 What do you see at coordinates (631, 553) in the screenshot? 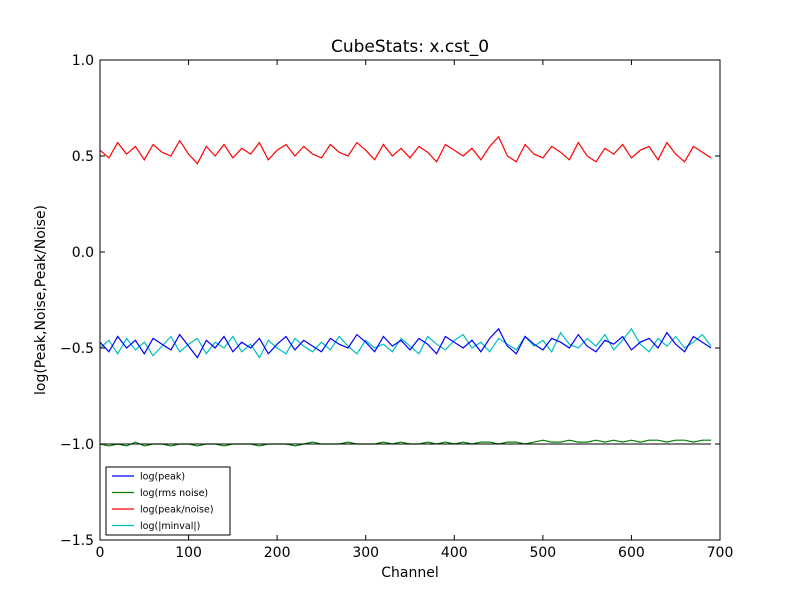
I see `x-tick-label: 600` at bounding box center [631, 553].